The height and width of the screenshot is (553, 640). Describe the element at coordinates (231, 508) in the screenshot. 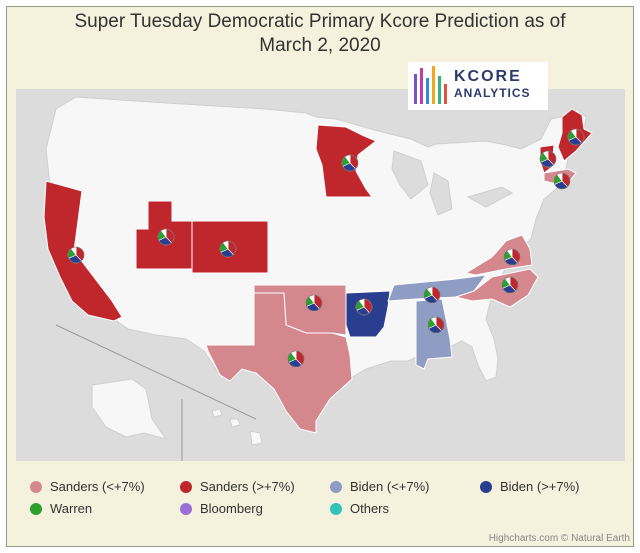

I see `legend-label: Bloomberg` at that location.